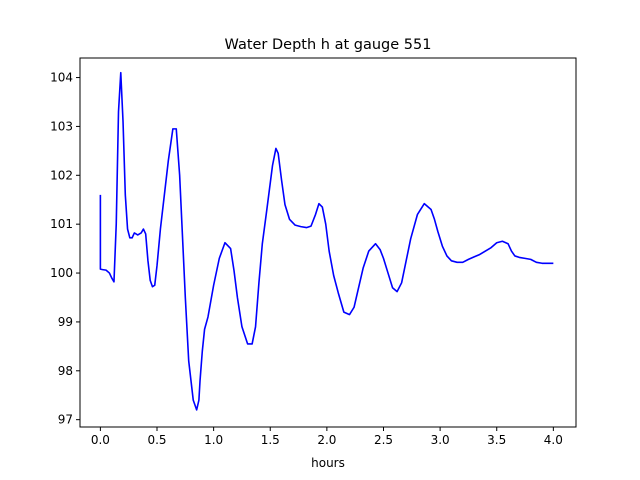 The width and height of the screenshot is (640, 480). Describe the element at coordinates (100, 440) in the screenshot. I see `x-tick-label: 0.0` at that location.